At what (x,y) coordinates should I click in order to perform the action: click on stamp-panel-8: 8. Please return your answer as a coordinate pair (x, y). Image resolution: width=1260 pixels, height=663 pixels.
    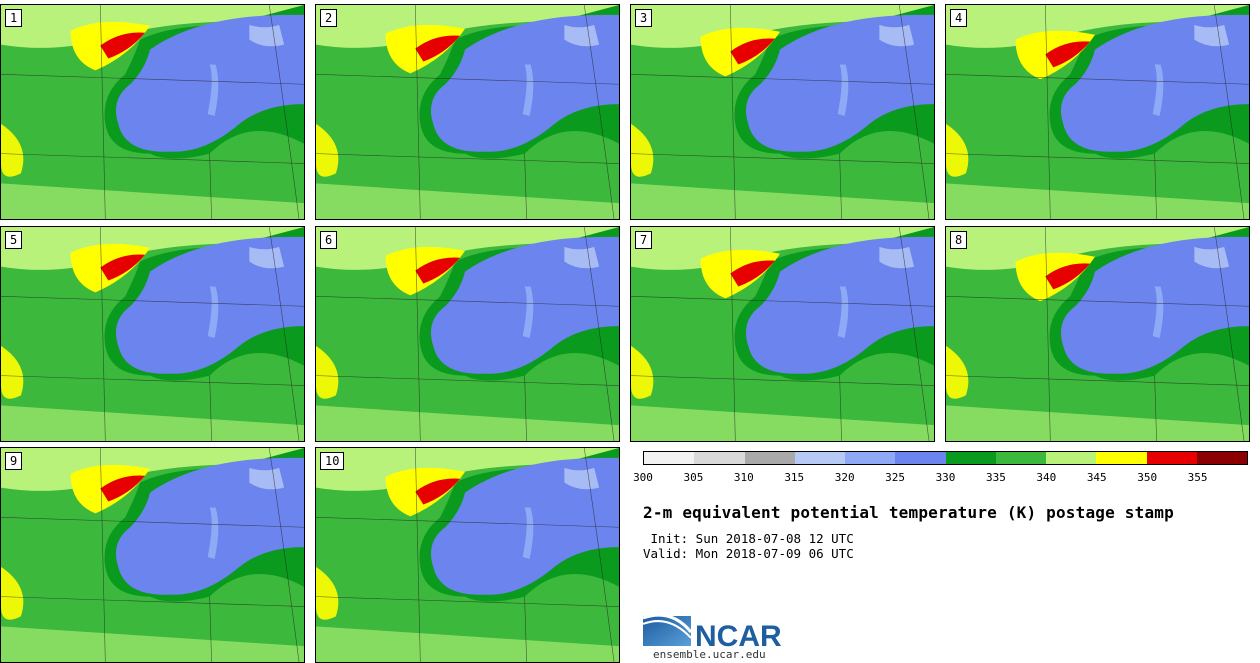
    Looking at the image, I should click on (1097, 334).